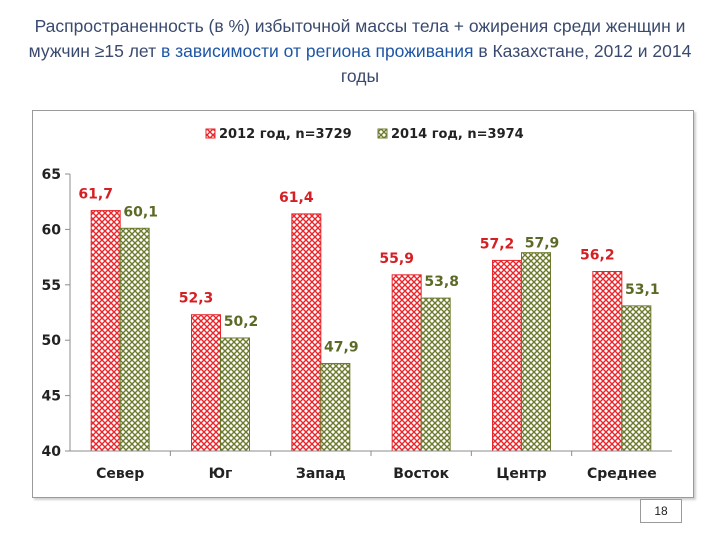 This screenshot has height=540, width=720. I want to click on x-tick-label: Восток, so click(421, 474).